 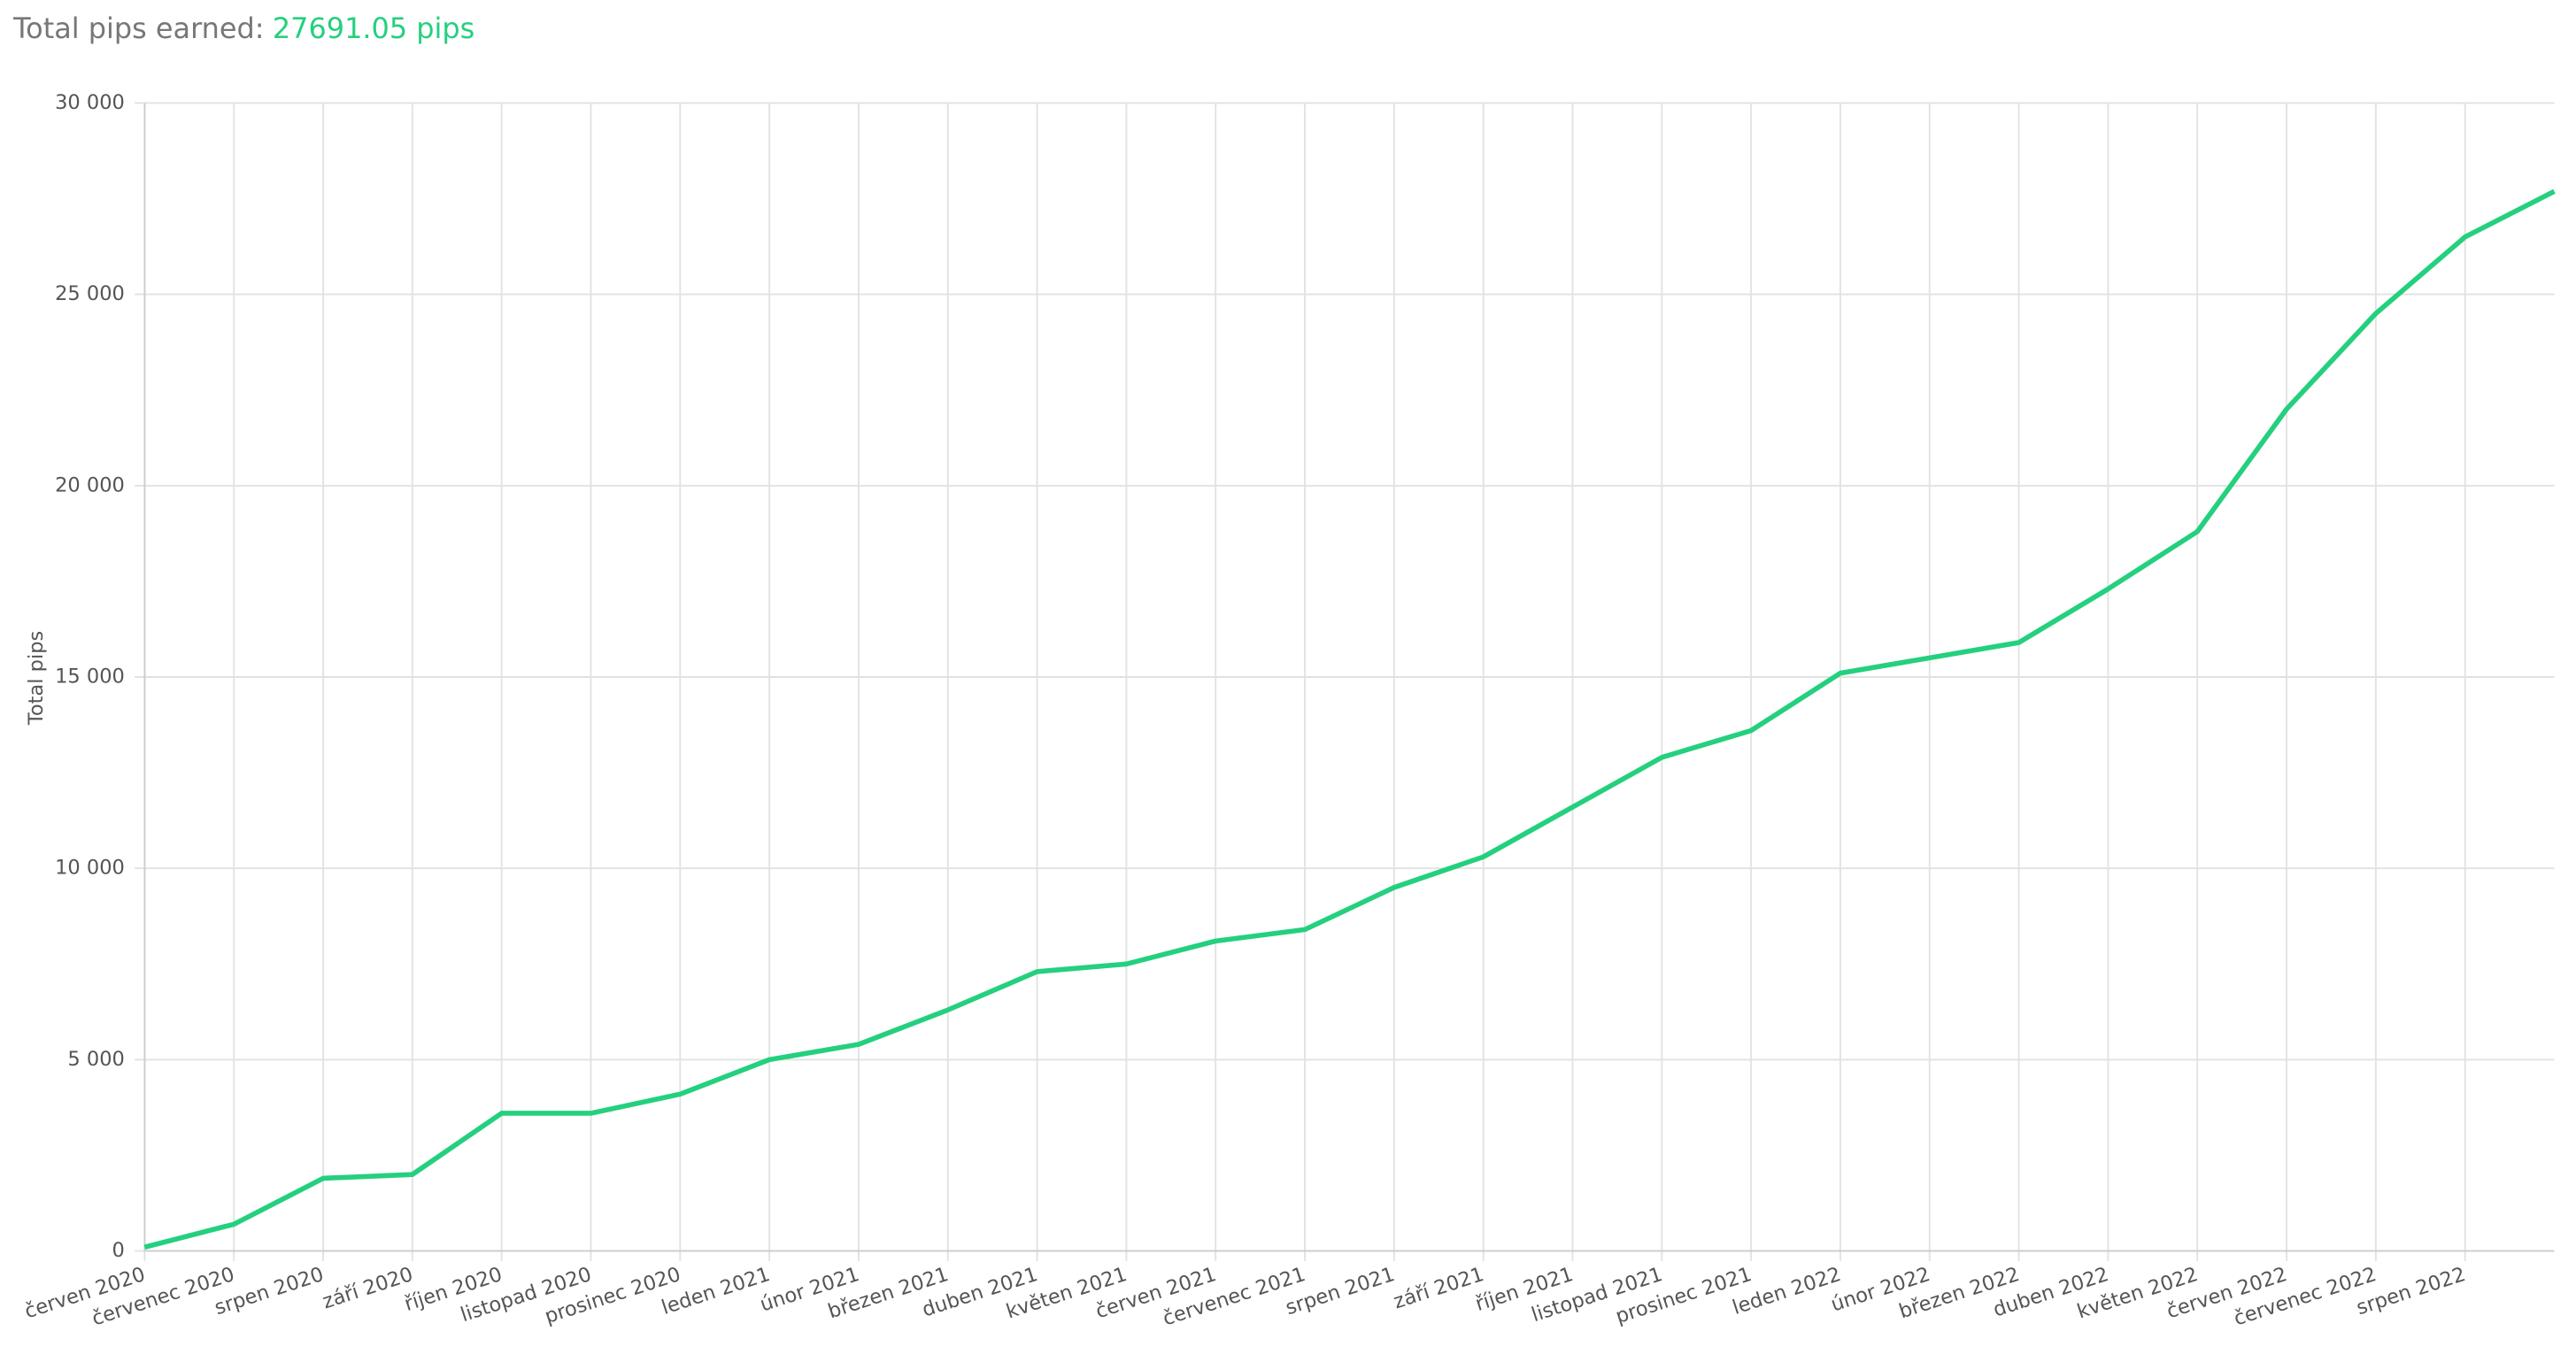 I want to click on header: Total pips earned: 27691.05 pips, so click(x=243, y=28).